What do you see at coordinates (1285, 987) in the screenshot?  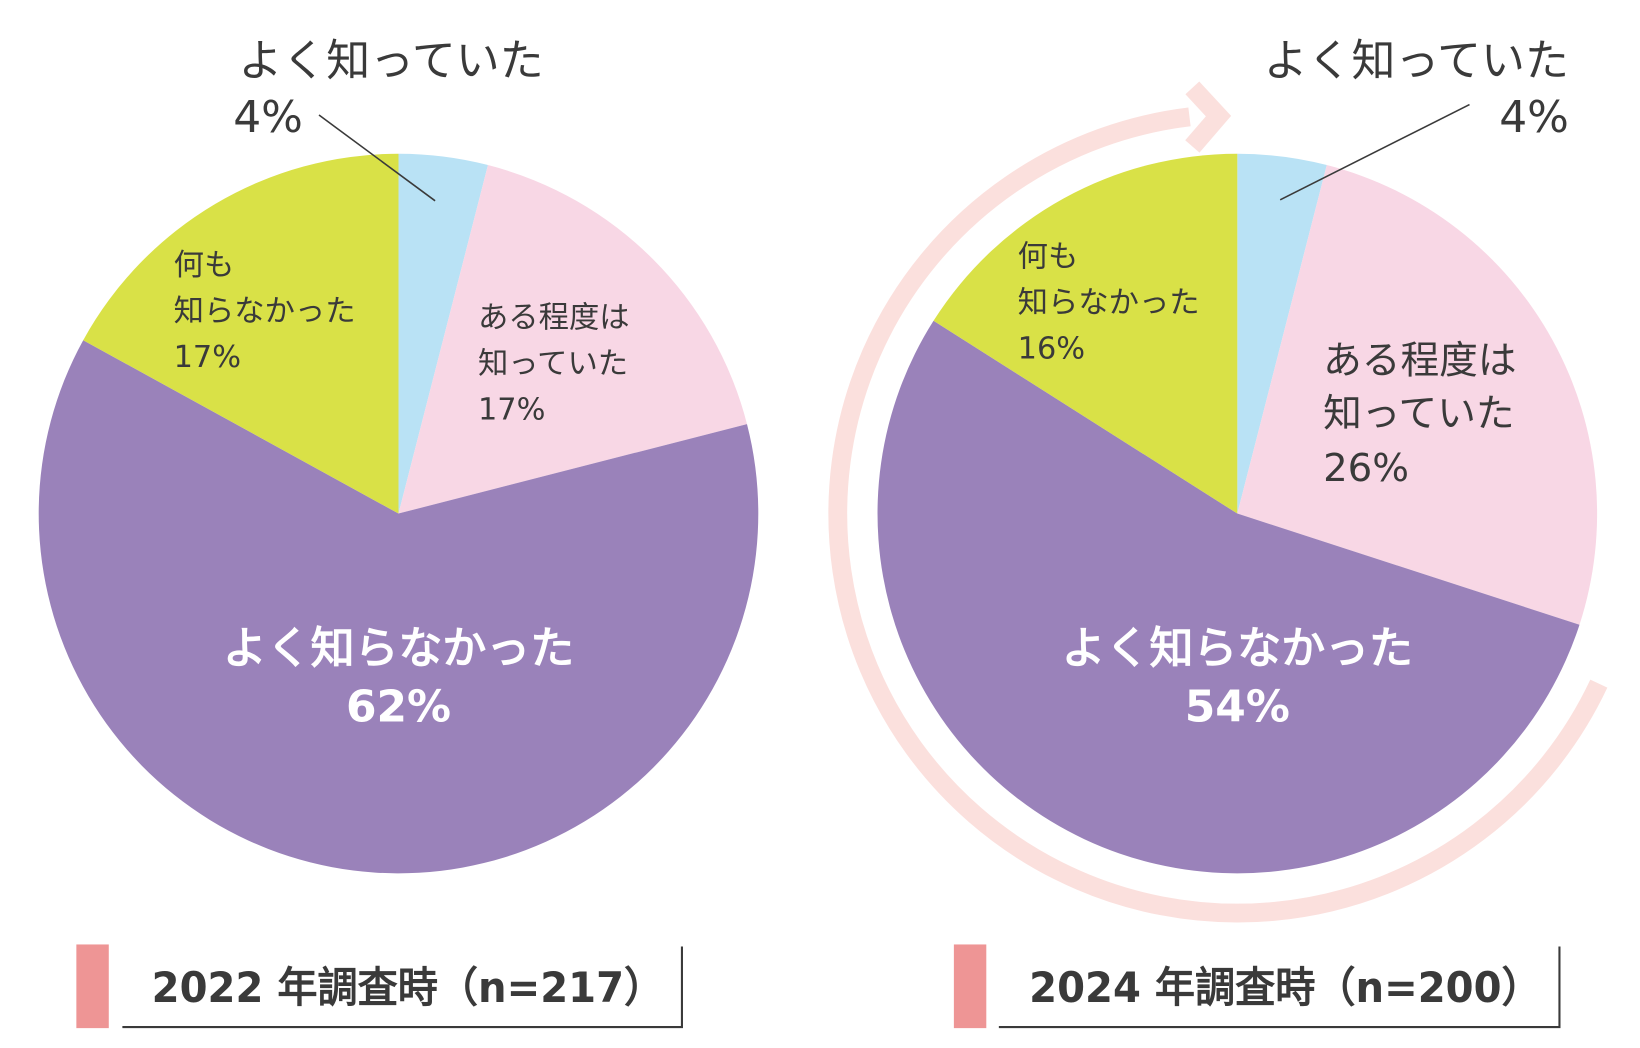 I see `chart-title: 2024 年調査時（n=200）` at bounding box center [1285, 987].